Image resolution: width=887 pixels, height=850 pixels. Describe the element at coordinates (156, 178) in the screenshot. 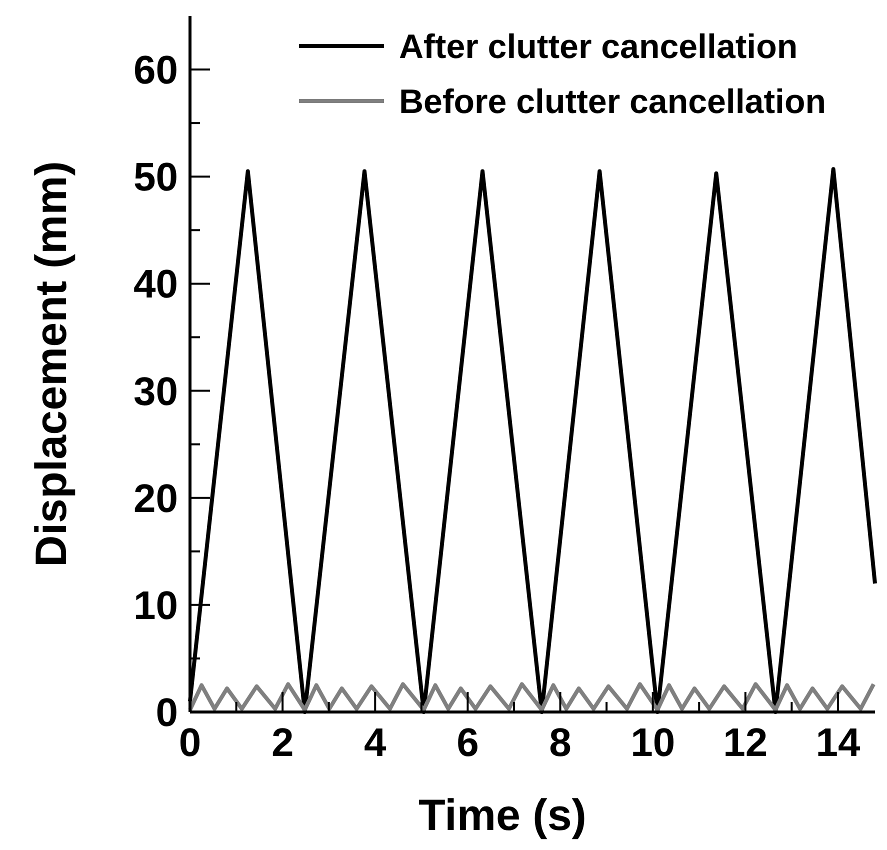

I see `y-tick-label: 50` at that location.